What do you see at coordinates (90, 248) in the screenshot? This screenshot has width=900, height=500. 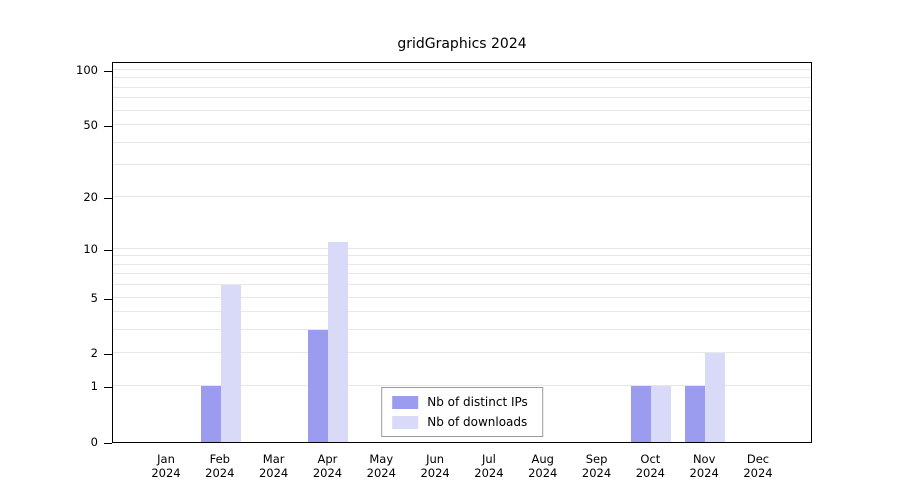 I see `y-axis-label: 10` at bounding box center [90, 248].